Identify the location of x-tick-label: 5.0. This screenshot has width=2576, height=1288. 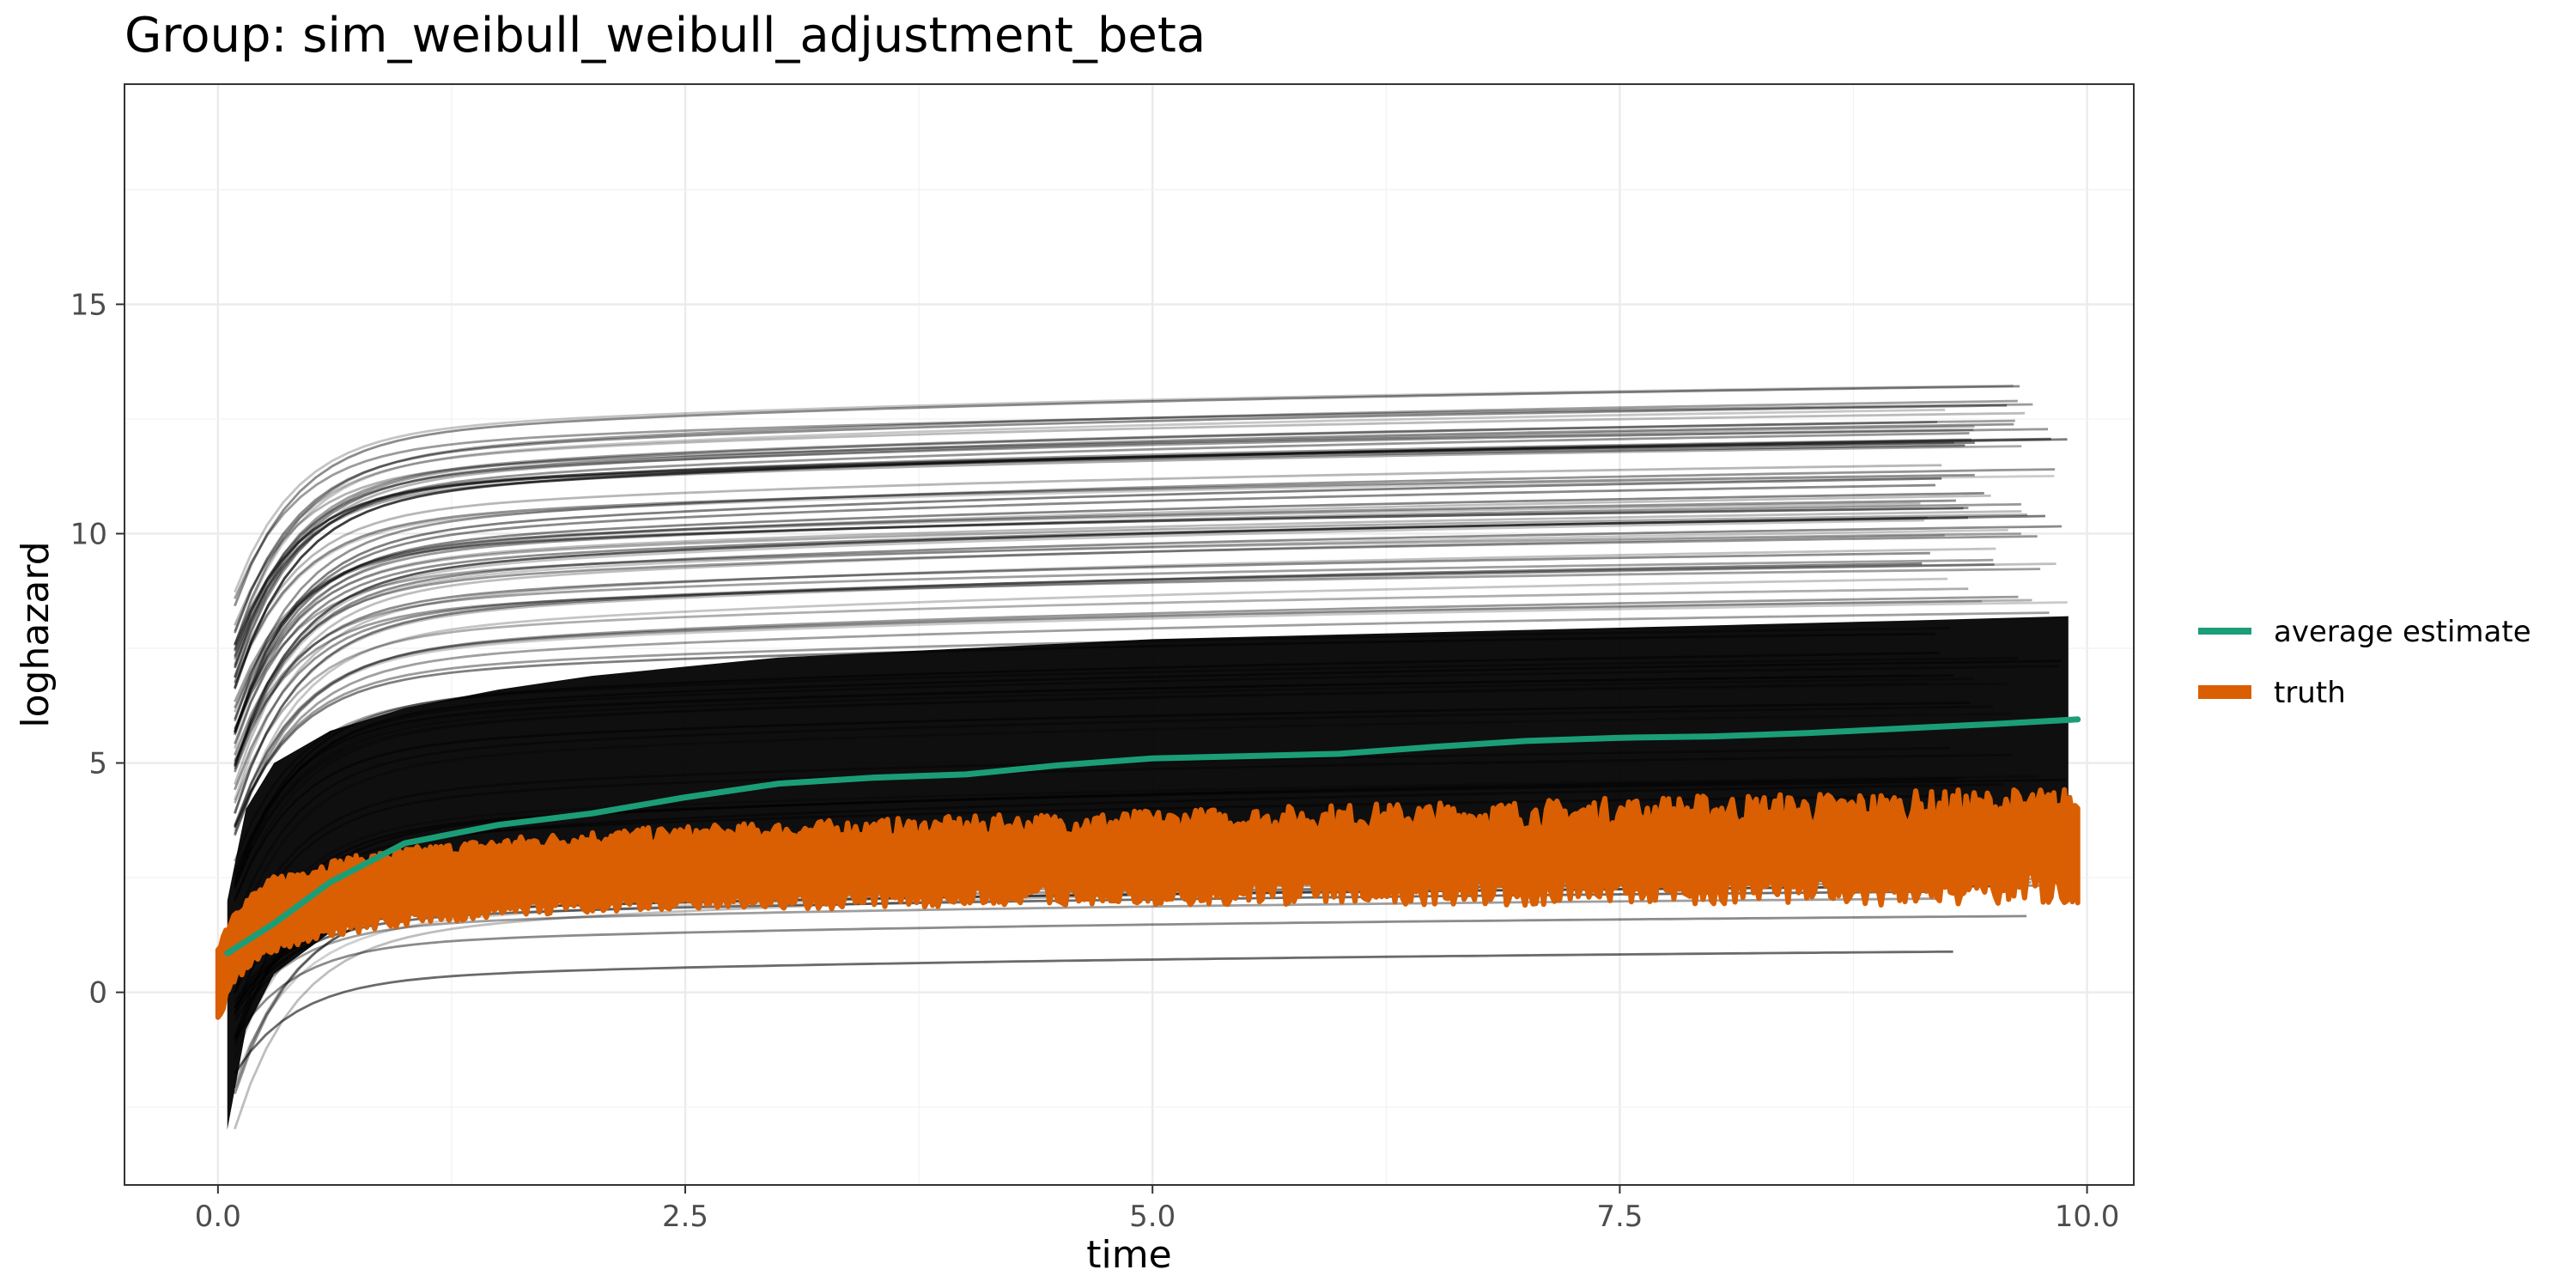
(1152, 1217).